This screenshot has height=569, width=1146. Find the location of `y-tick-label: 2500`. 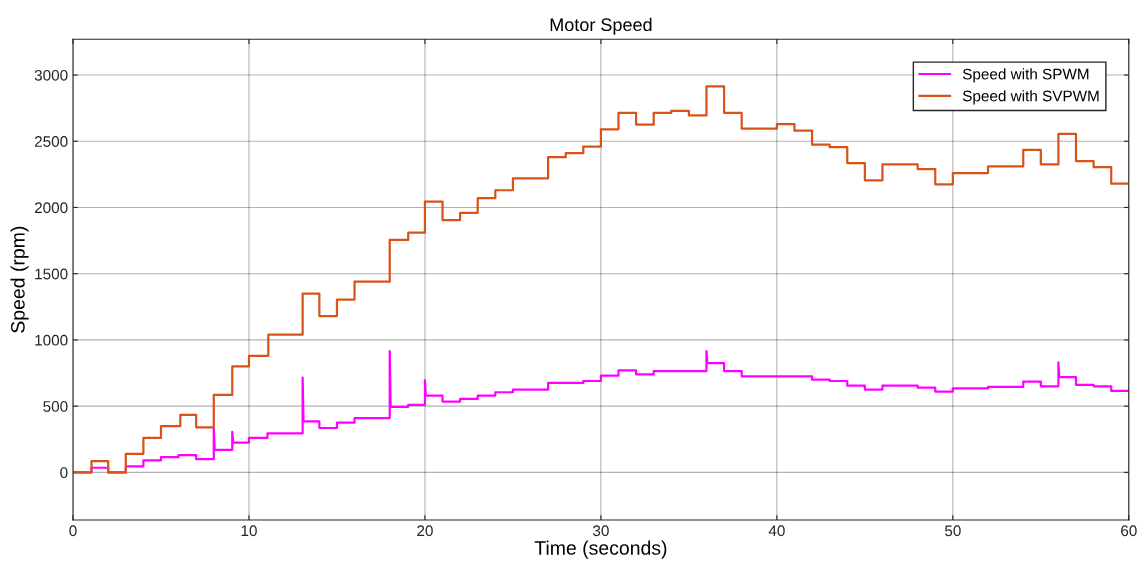

y-tick-label: 2500 is located at coordinates (51, 141).